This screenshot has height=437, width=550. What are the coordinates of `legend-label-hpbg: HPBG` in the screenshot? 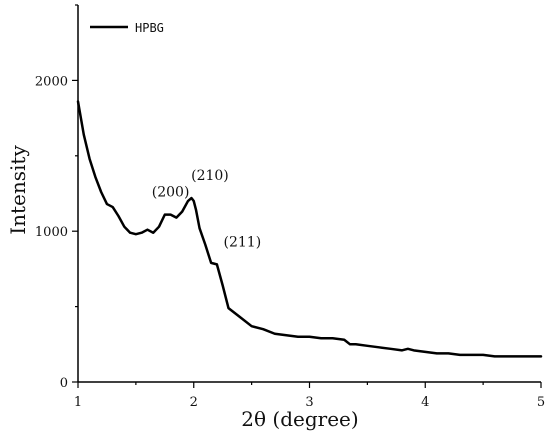 It's located at (149, 28).